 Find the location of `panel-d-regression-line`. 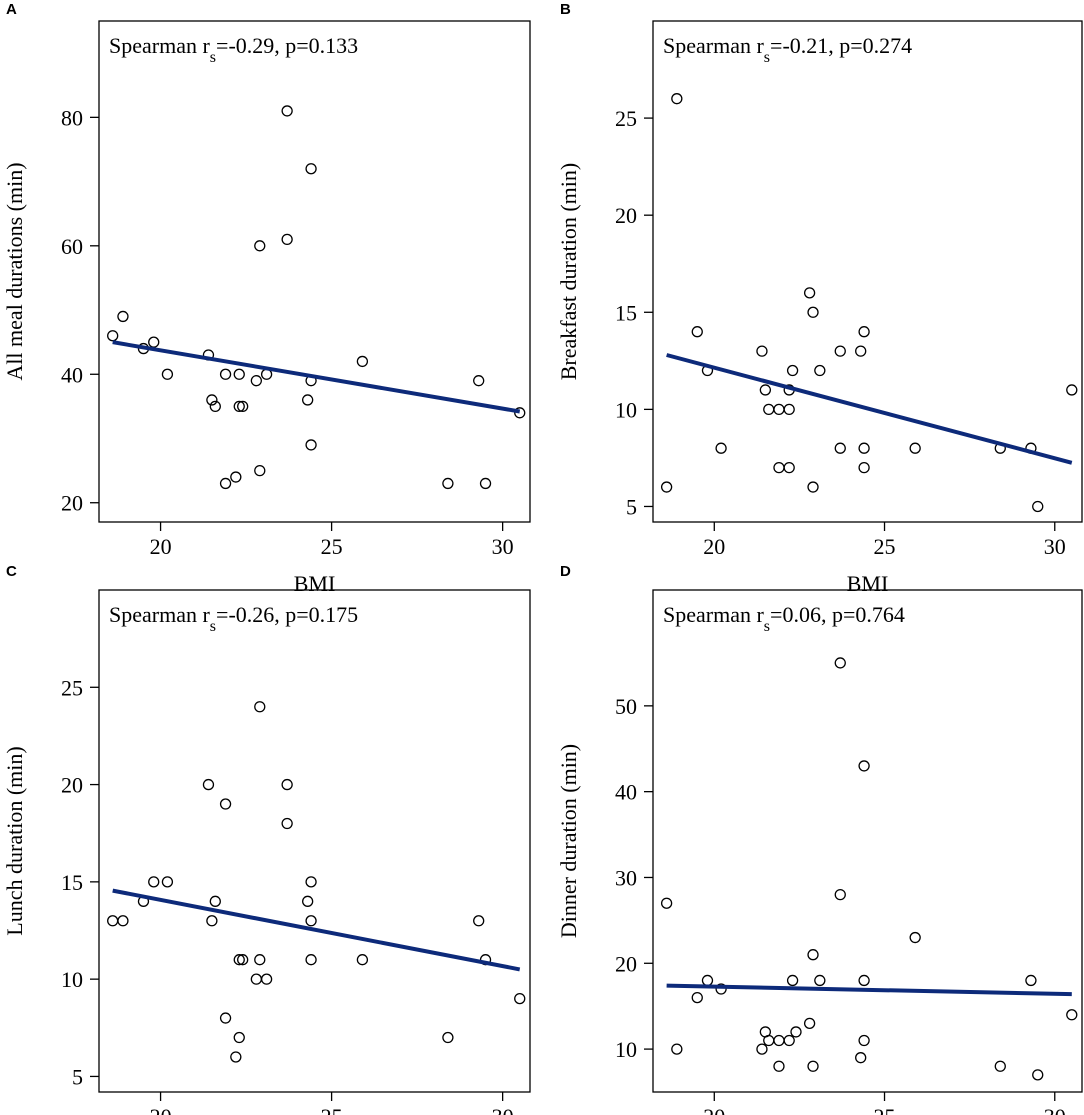

panel-d-regression-line is located at coordinates (869, 990).